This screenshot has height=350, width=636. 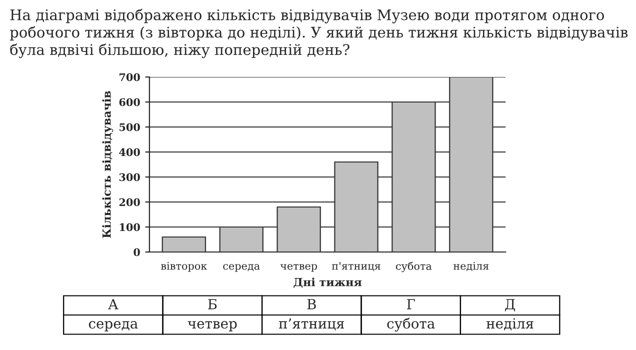 What do you see at coordinates (212, 326) in the screenshot?
I see `text: четвер` at bounding box center [212, 326].